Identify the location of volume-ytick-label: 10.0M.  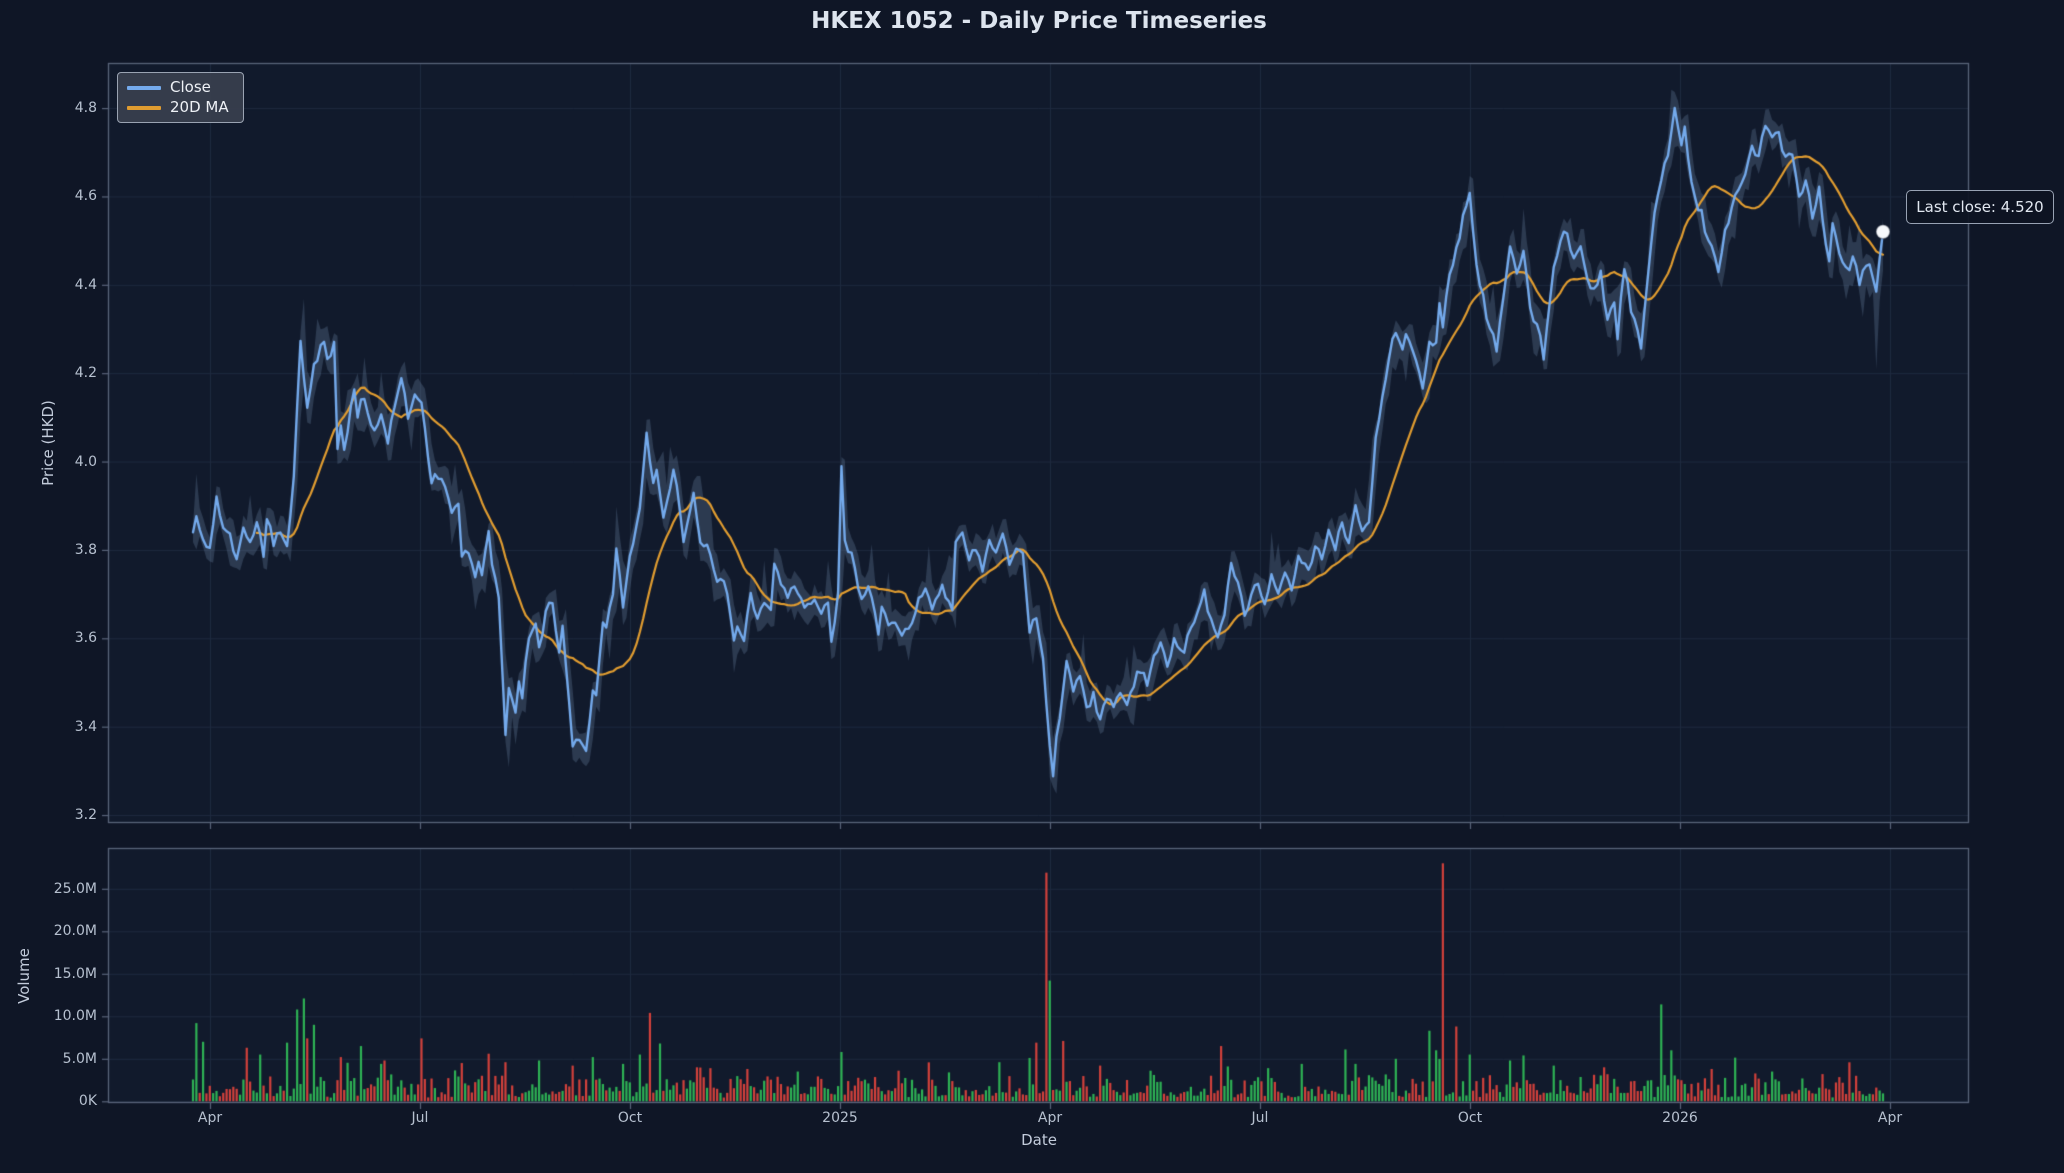
(75, 1016).